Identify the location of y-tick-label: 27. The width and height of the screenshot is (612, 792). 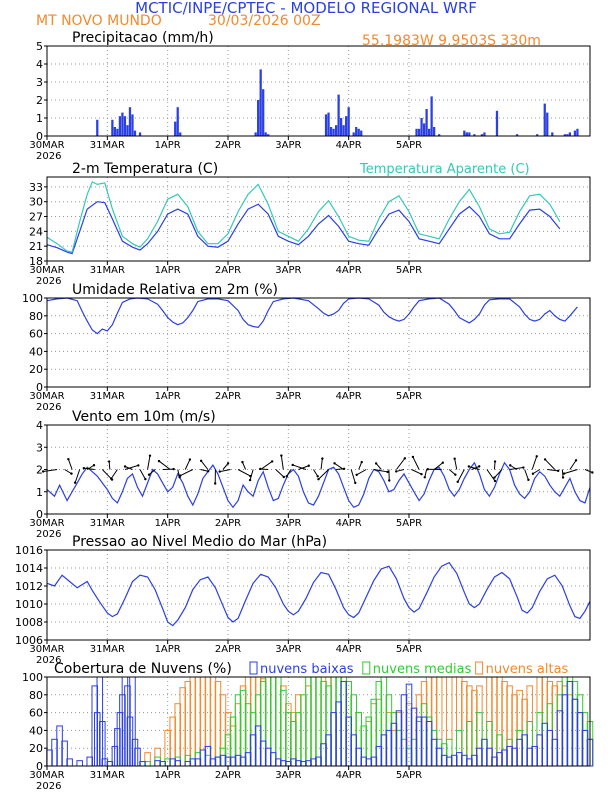
(36, 217).